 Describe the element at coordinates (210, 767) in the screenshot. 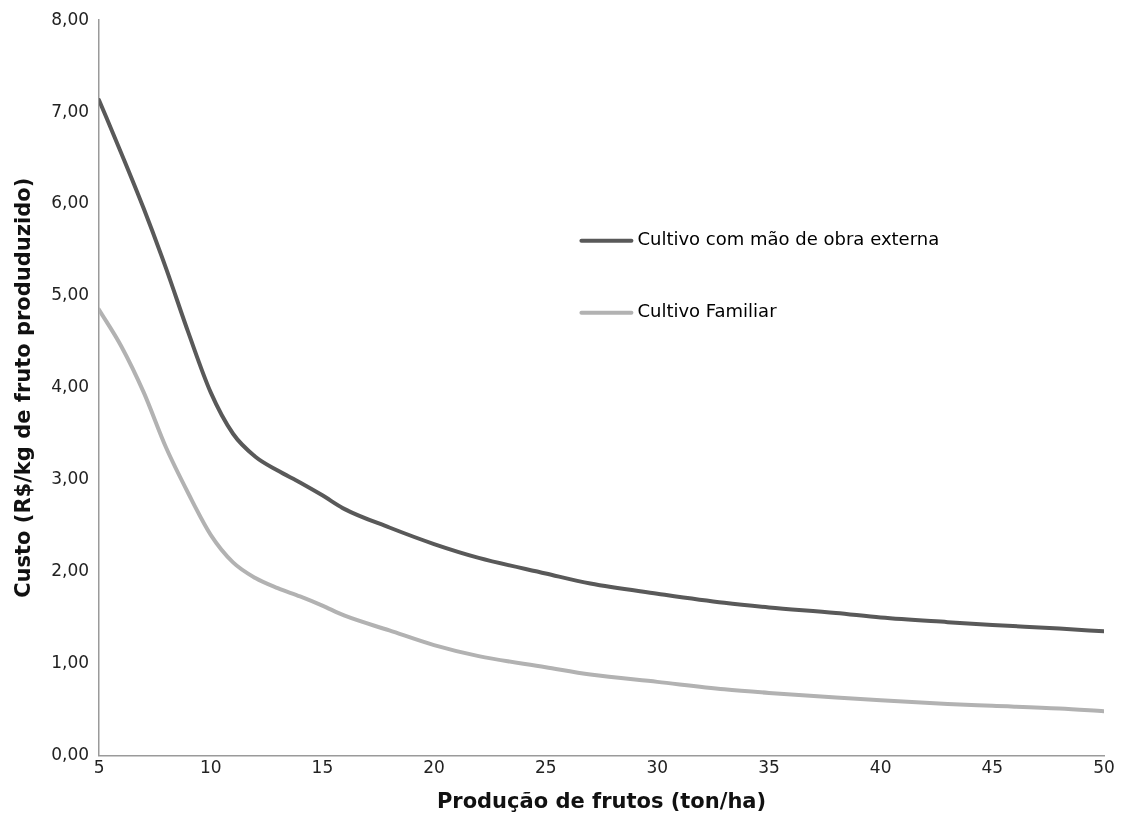

I see `x-tick-label: 10` at that location.